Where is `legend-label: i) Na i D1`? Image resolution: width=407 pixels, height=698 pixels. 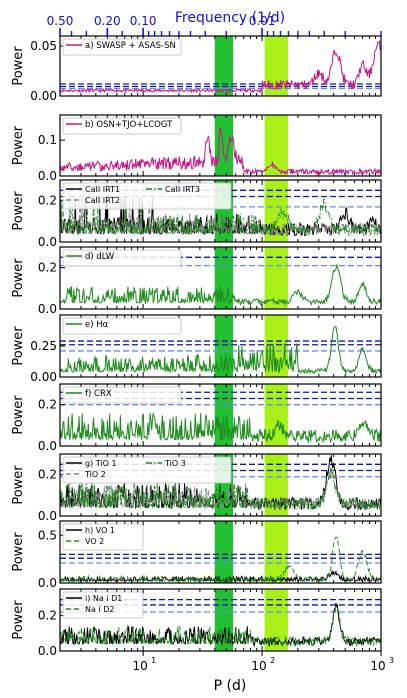
legend-label: i) Na i D1 is located at coordinates (103, 598).